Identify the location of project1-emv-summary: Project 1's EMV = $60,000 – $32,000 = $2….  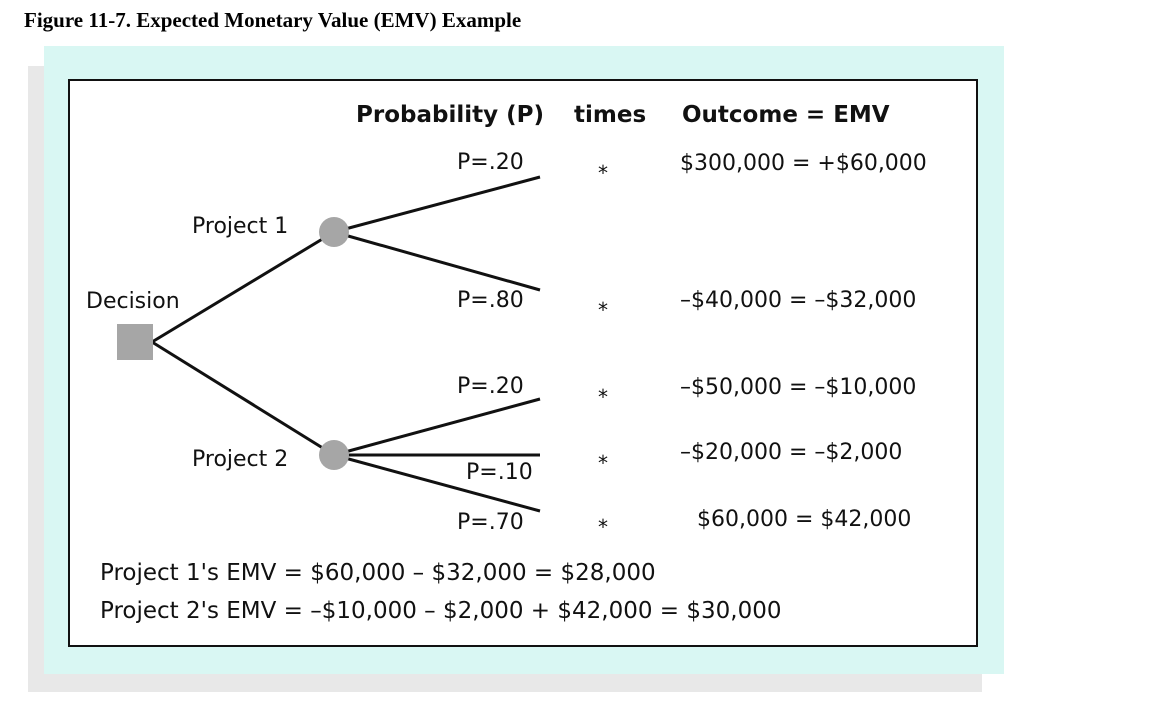
(378, 573).